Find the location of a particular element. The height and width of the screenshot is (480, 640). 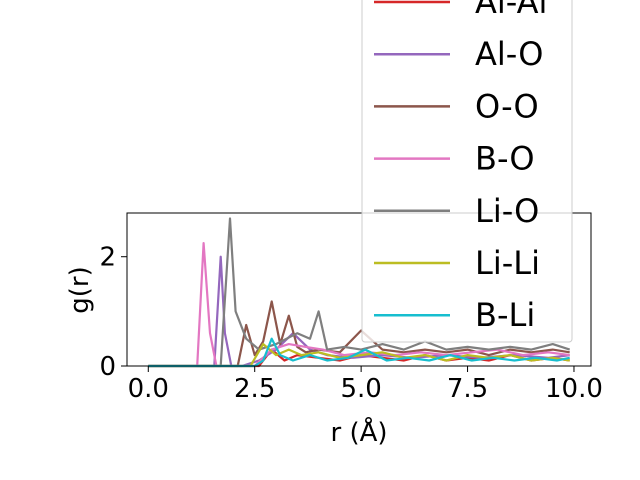

y-axis-label: g(r) is located at coordinates (80, 289).